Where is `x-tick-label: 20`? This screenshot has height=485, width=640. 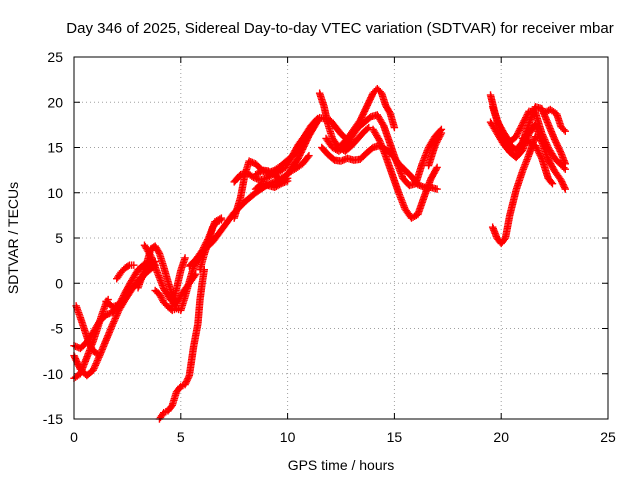
x-tick-label: 20 is located at coordinates (501, 437).